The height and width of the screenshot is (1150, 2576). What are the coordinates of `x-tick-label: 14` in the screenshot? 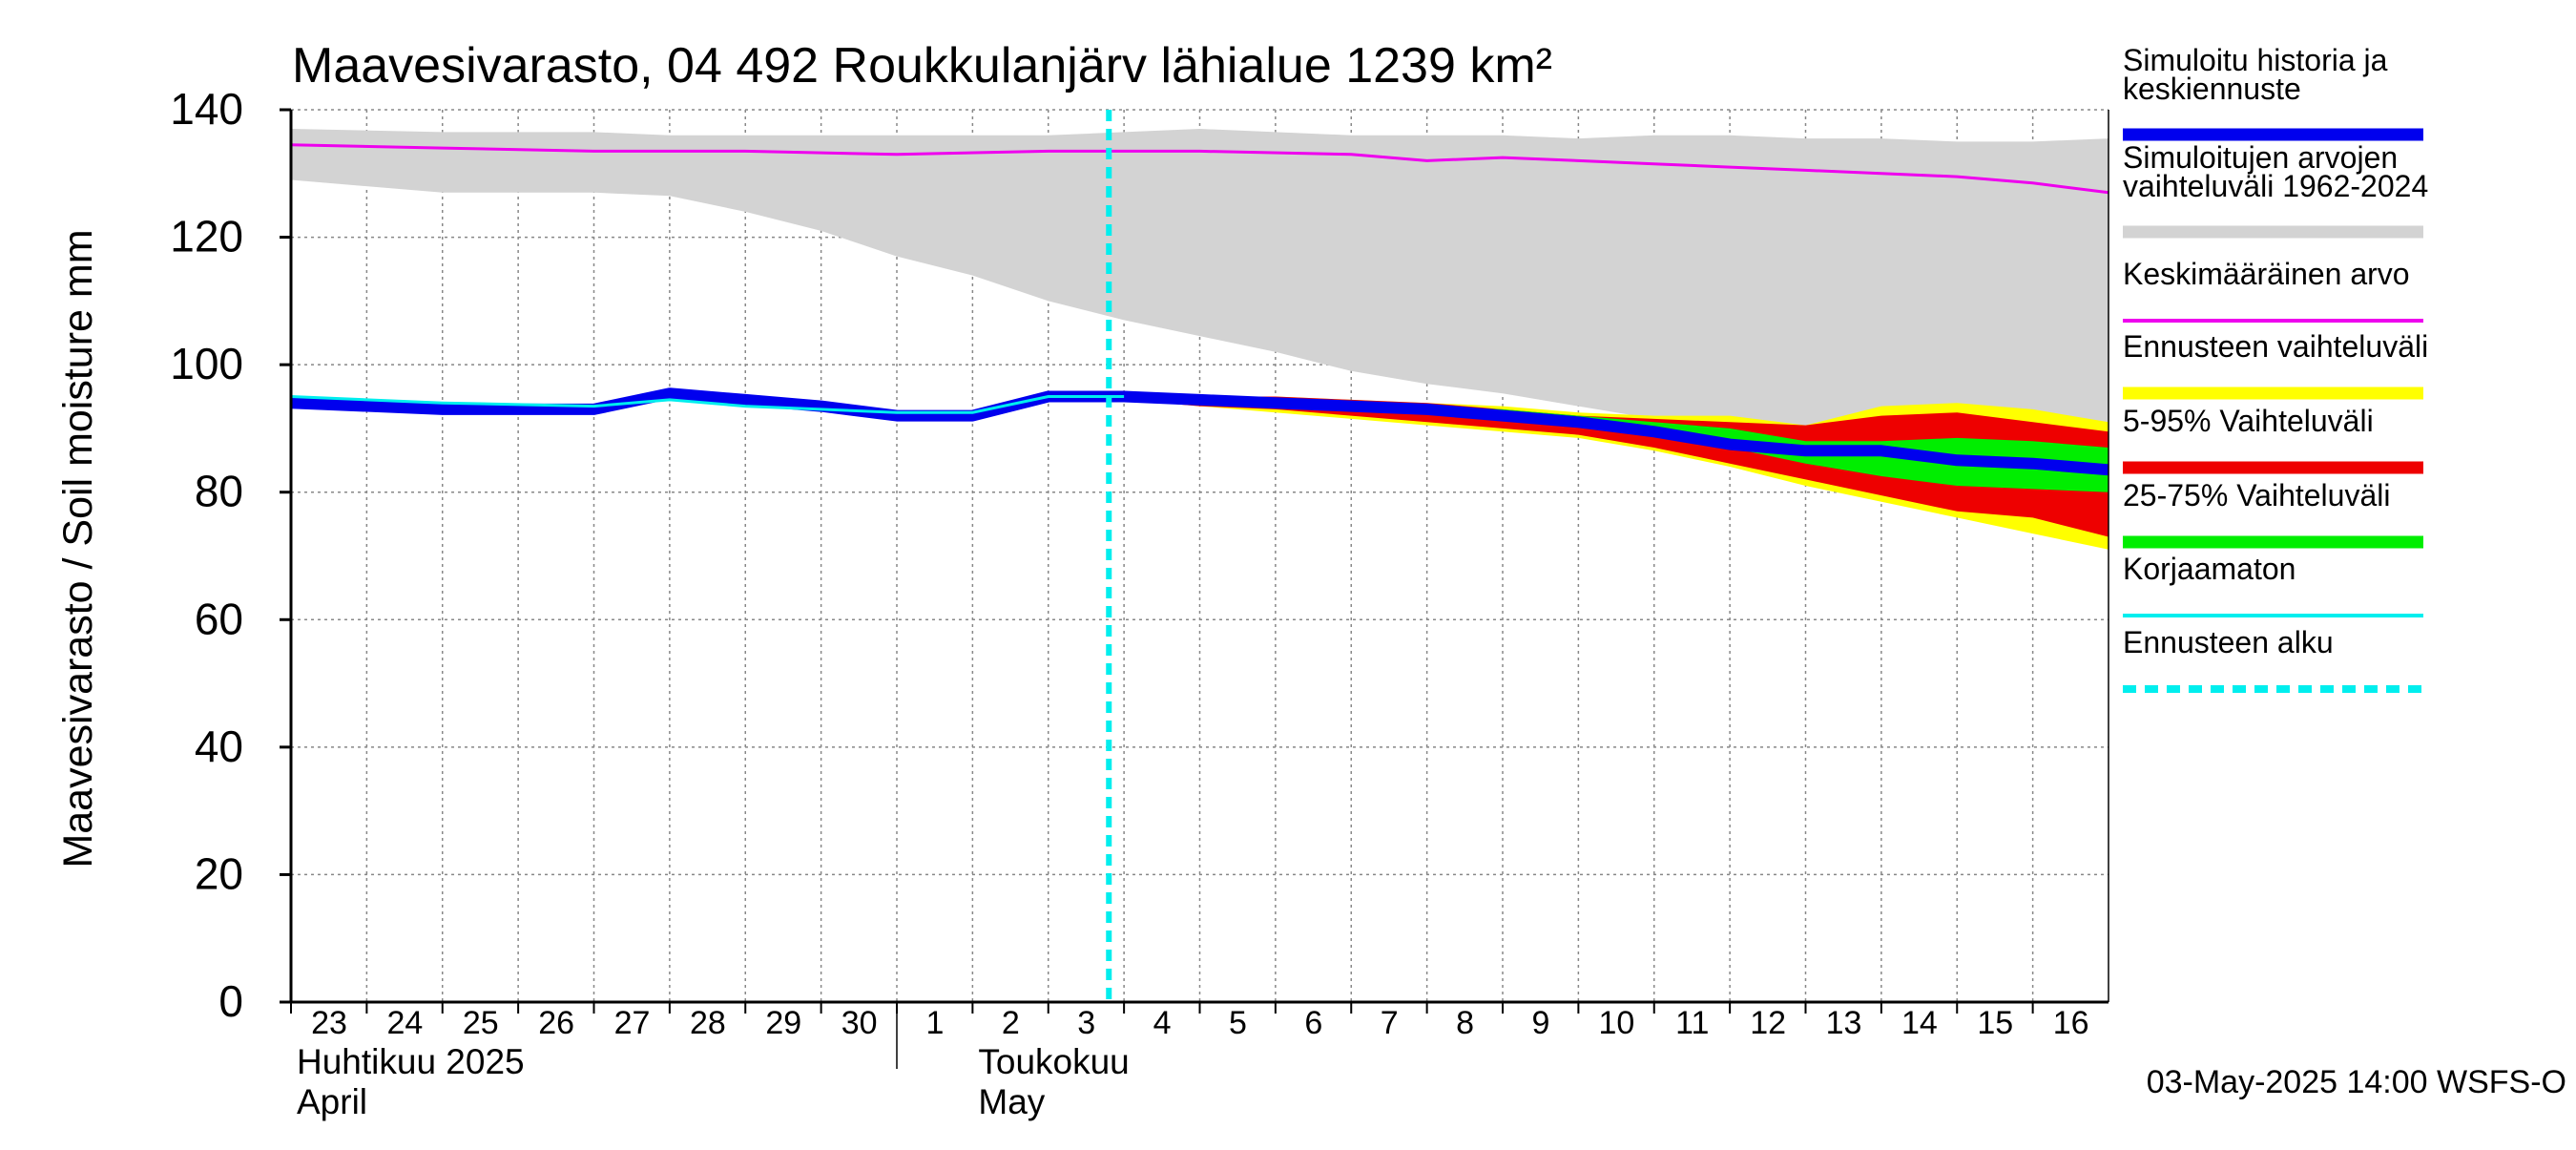 It's located at (1919, 1023).